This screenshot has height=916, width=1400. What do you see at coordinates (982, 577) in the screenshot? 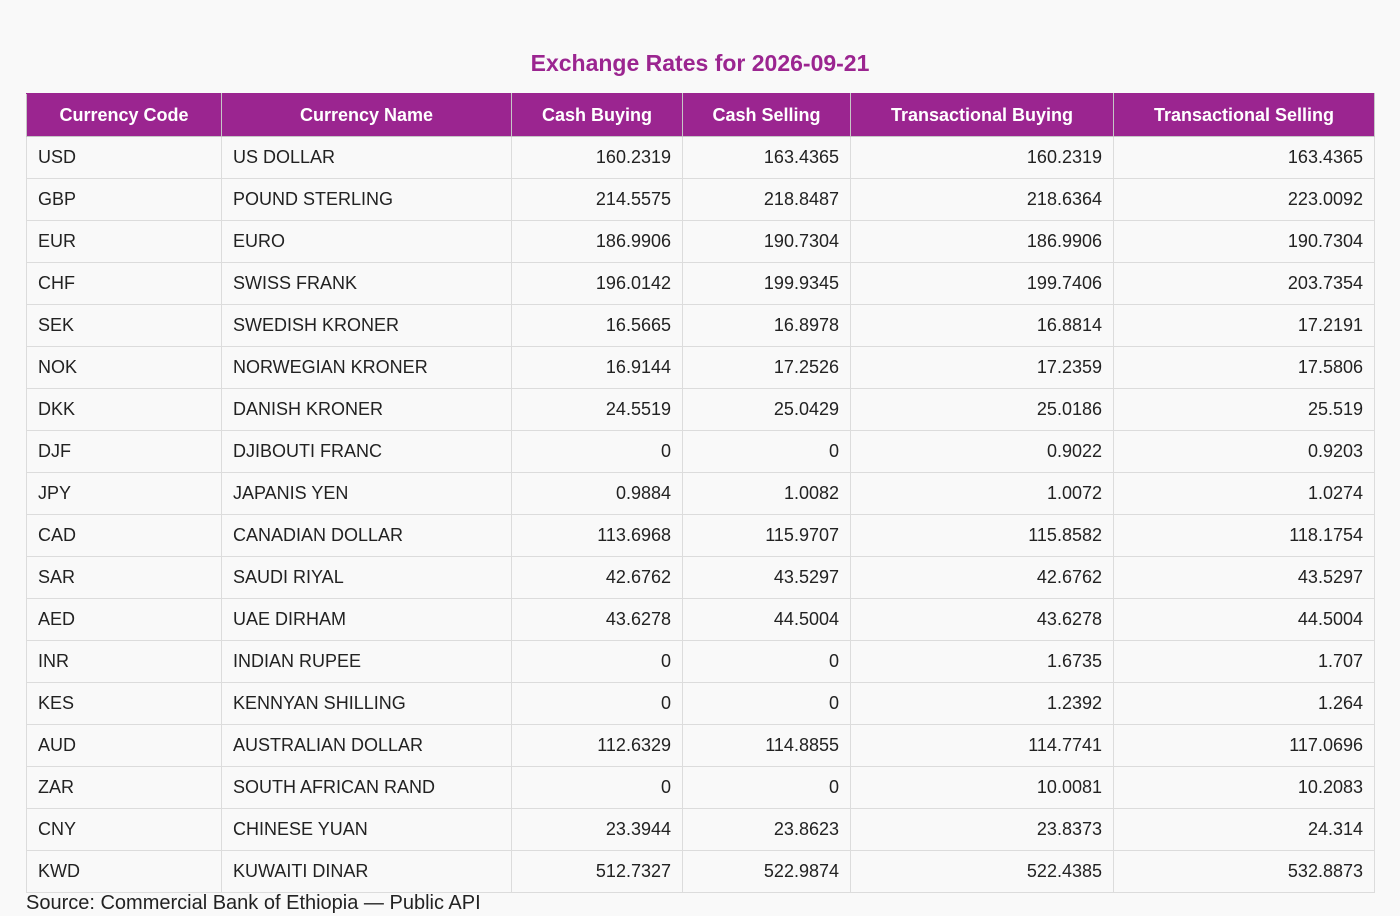
I see `cell-transactional-buying: 42.6762` at bounding box center [982, 577].